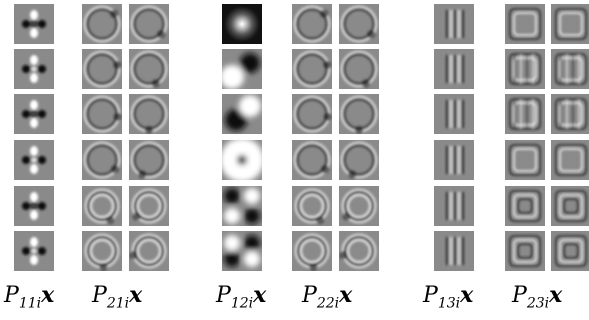 This screenshot has height=320, width=589. What do you see at coordinates (537, 297) in the screenshot?
I see `label-p23: P23ix` at bounding box center [537, 297].